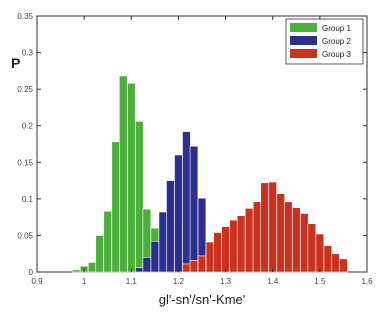 The width and height of the screenshot is (376, 334). I want to click on x-tick-label: 0.9, so click(37, 281).